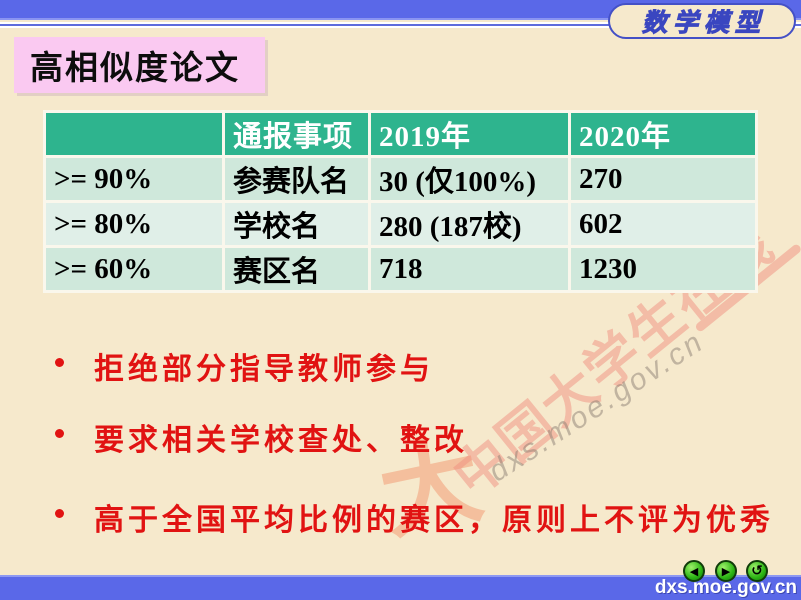 This screenshot has height=600, width=801. Describe the element at coordinates (469, 269) in the screenshot. I see `cell-2019: 718` at that location.